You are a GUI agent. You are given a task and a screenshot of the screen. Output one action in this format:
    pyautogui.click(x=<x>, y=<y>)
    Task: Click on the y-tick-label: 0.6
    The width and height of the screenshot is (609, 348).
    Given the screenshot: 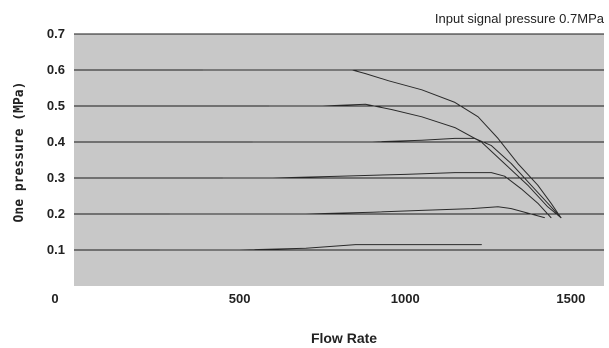 What is the action you would take?
    pyautogui.click(x=56, y=69)
    